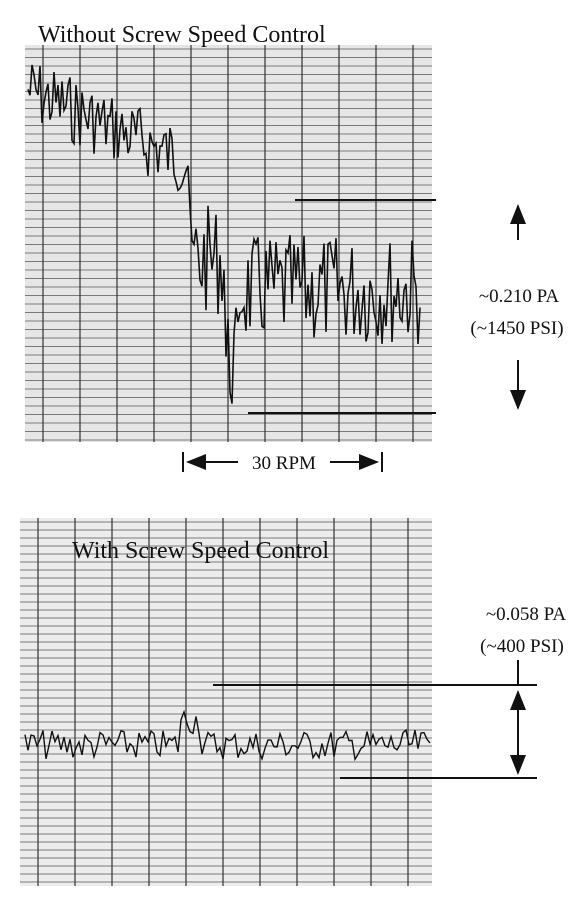  What do you see at coordinates (519, 296) in the screenshot?
I see `amplitude-label: ~0.210 PA` at bounding box center [519, 296].